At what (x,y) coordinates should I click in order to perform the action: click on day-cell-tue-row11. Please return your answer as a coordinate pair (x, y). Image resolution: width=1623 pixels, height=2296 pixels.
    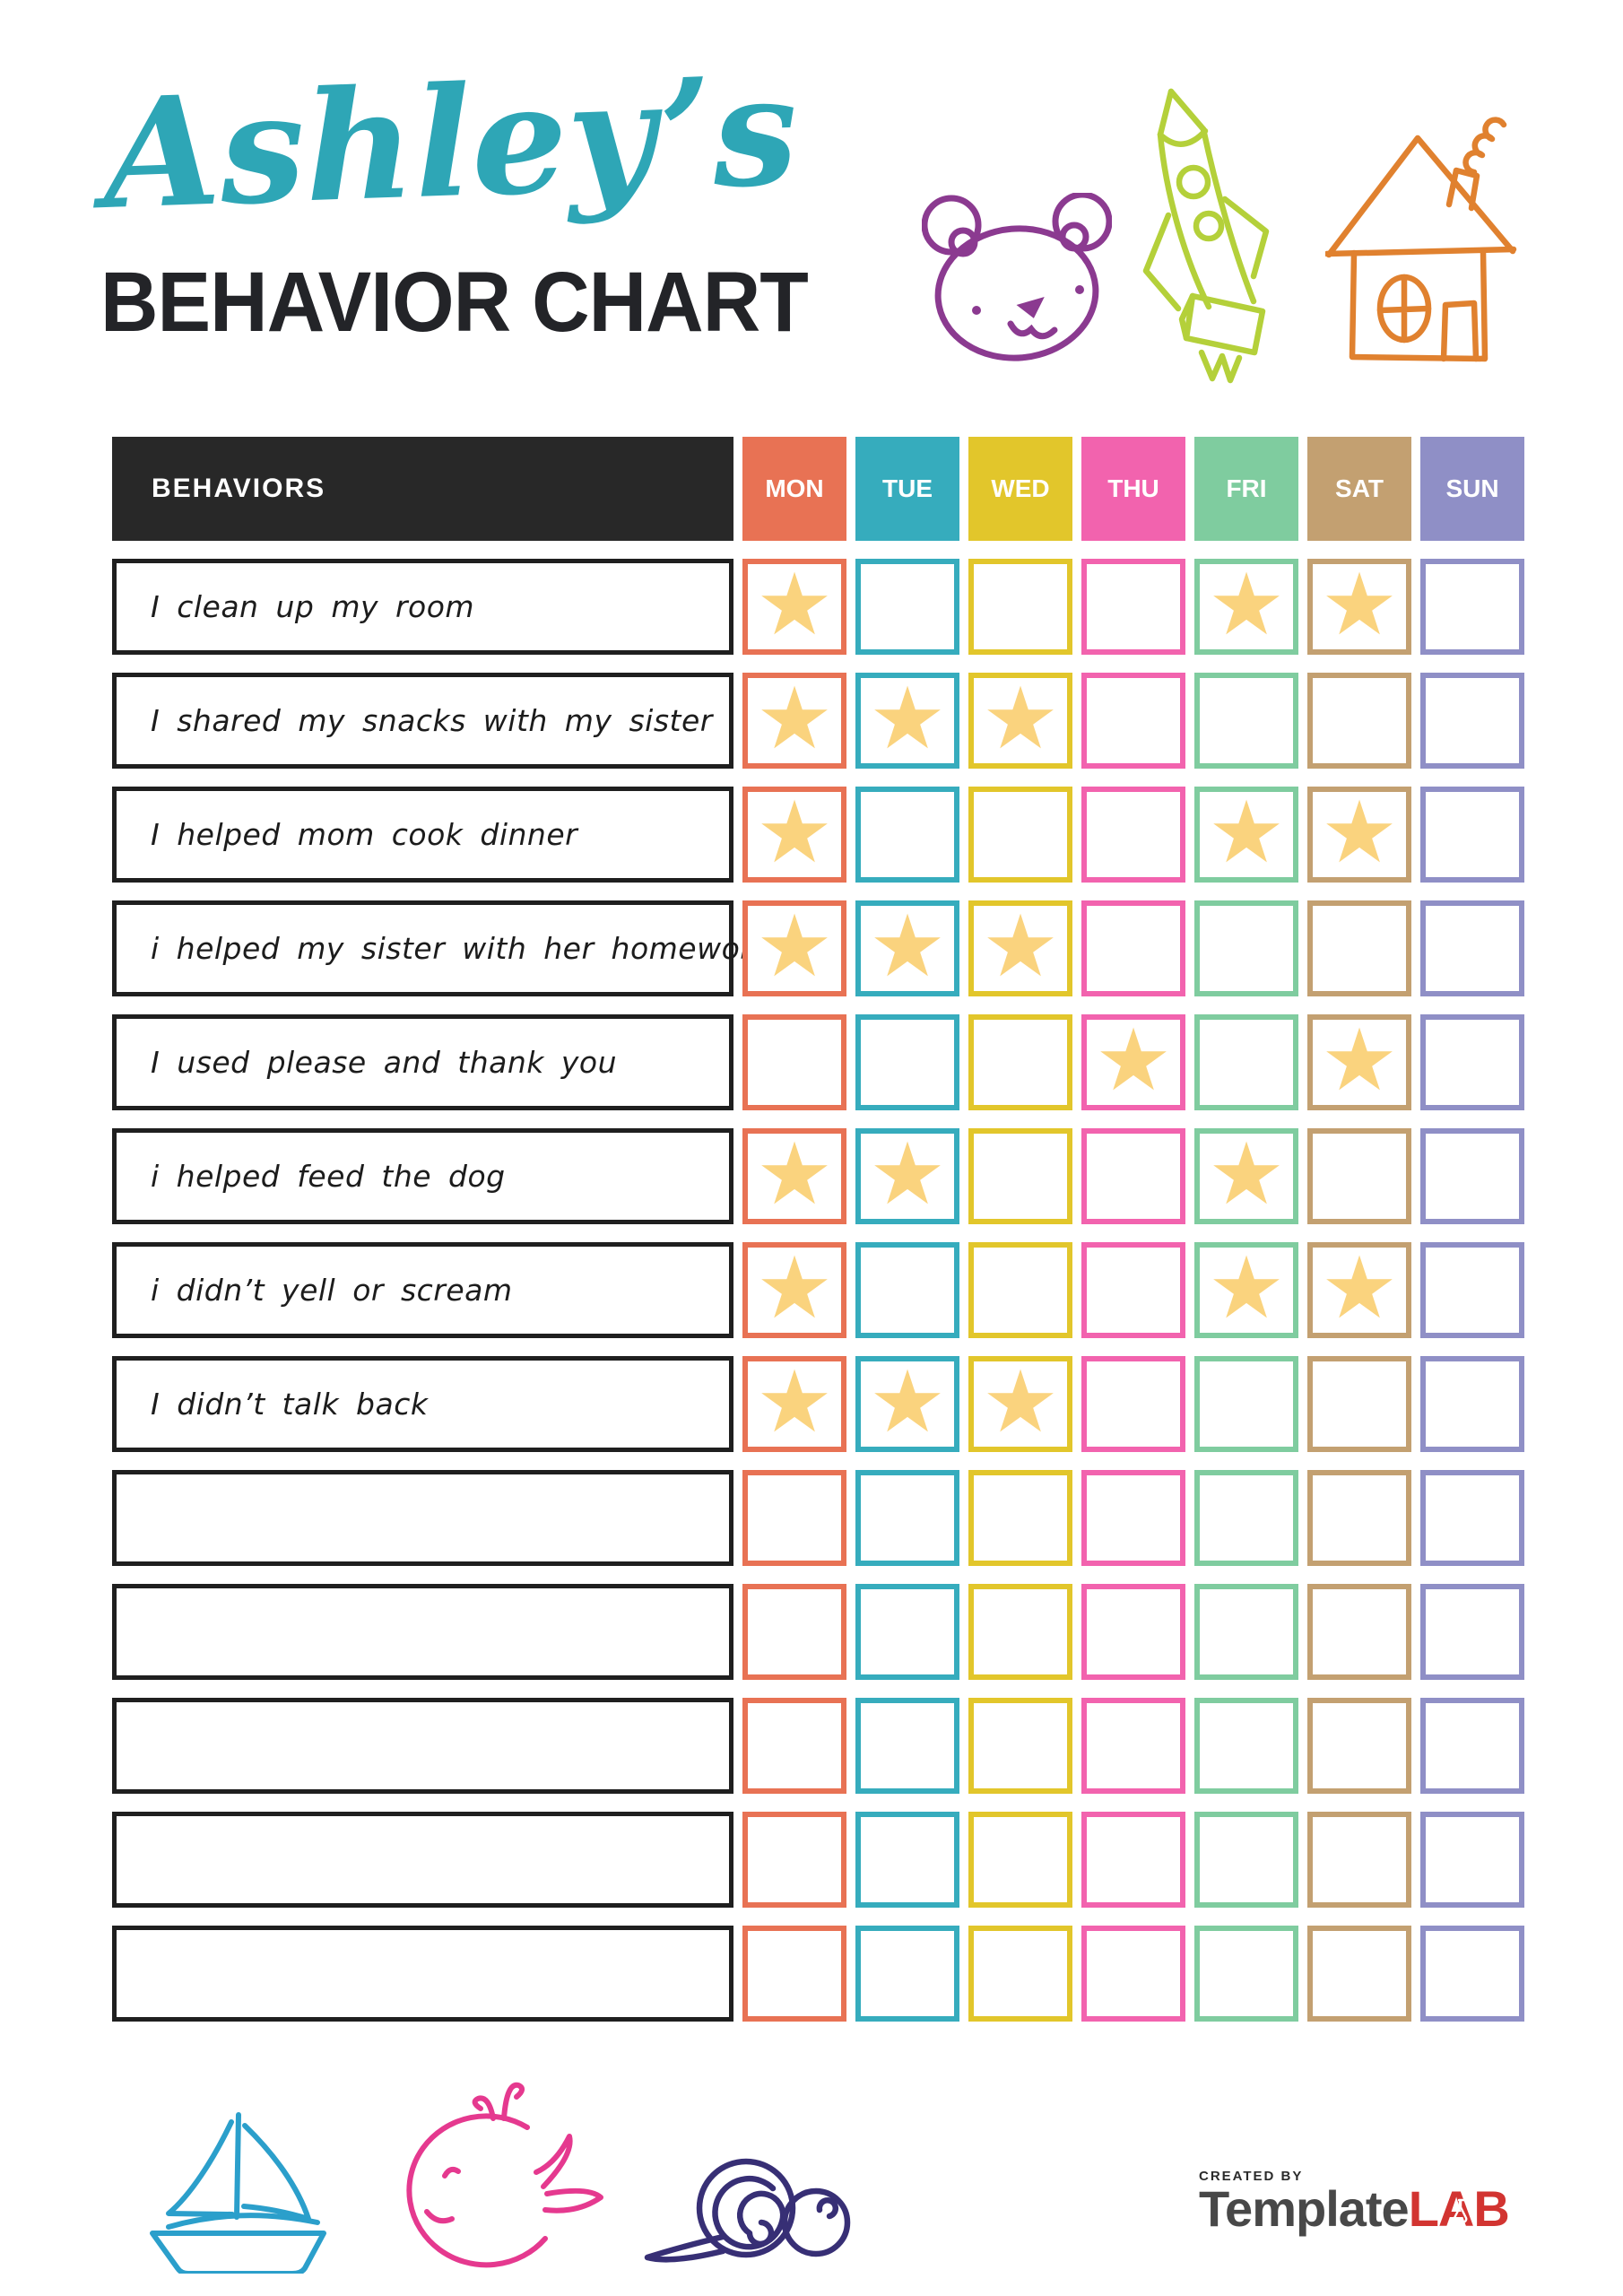
    Looking at the image, I should click on (907, 1746).